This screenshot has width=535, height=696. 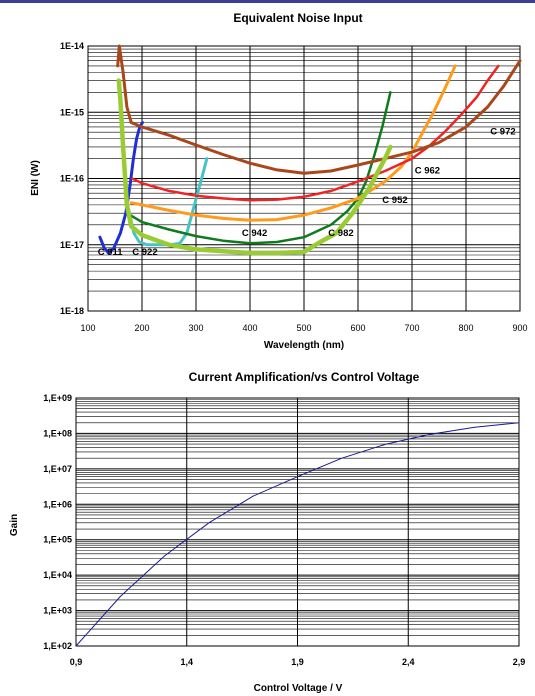 What do you see at coordinates (408, 662) in the screenshot?
I see `x-tick-label: 2,4` at bounding box center [408, 662].